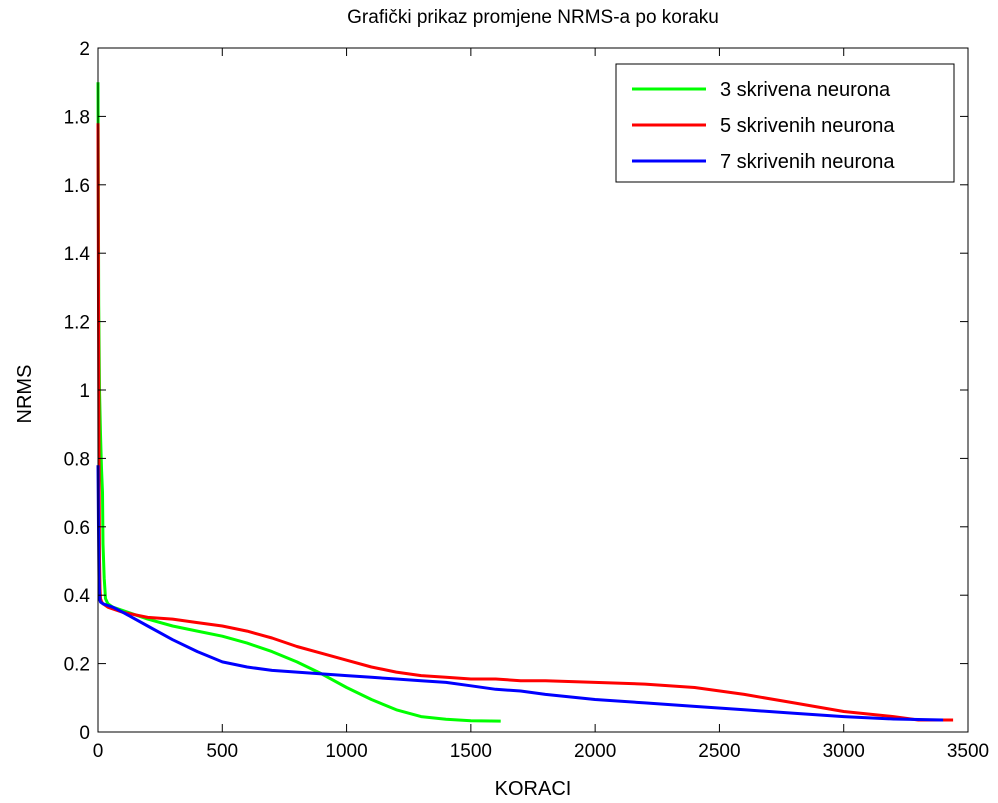  I want to click on x-tick-label: 2000, so click(595, 751).